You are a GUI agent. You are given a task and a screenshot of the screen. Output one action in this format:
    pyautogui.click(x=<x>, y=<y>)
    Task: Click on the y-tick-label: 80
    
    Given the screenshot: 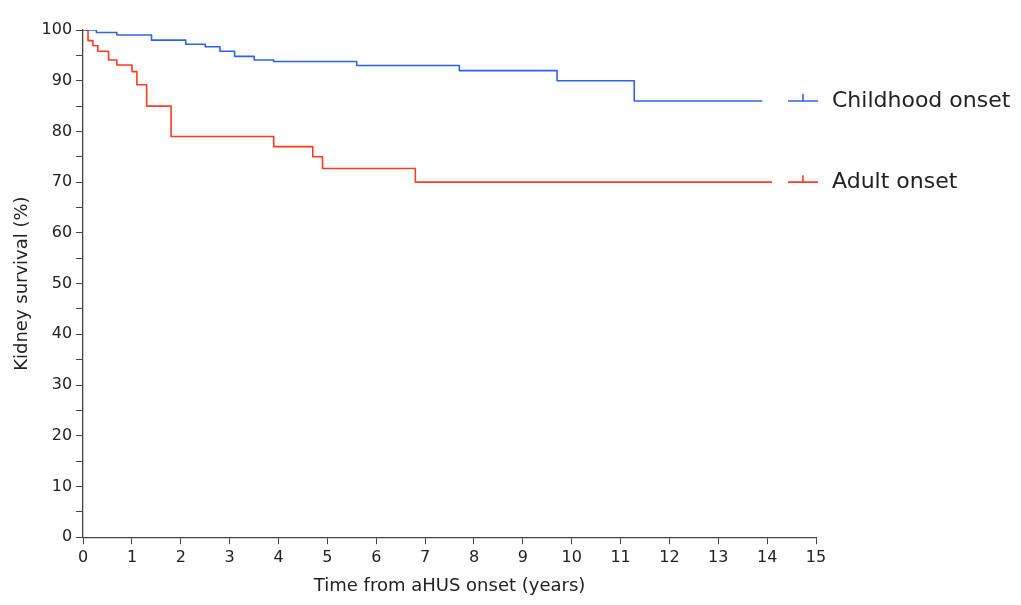 What is the action you would take?
    pyautogui.click(x=62, y=130)
    